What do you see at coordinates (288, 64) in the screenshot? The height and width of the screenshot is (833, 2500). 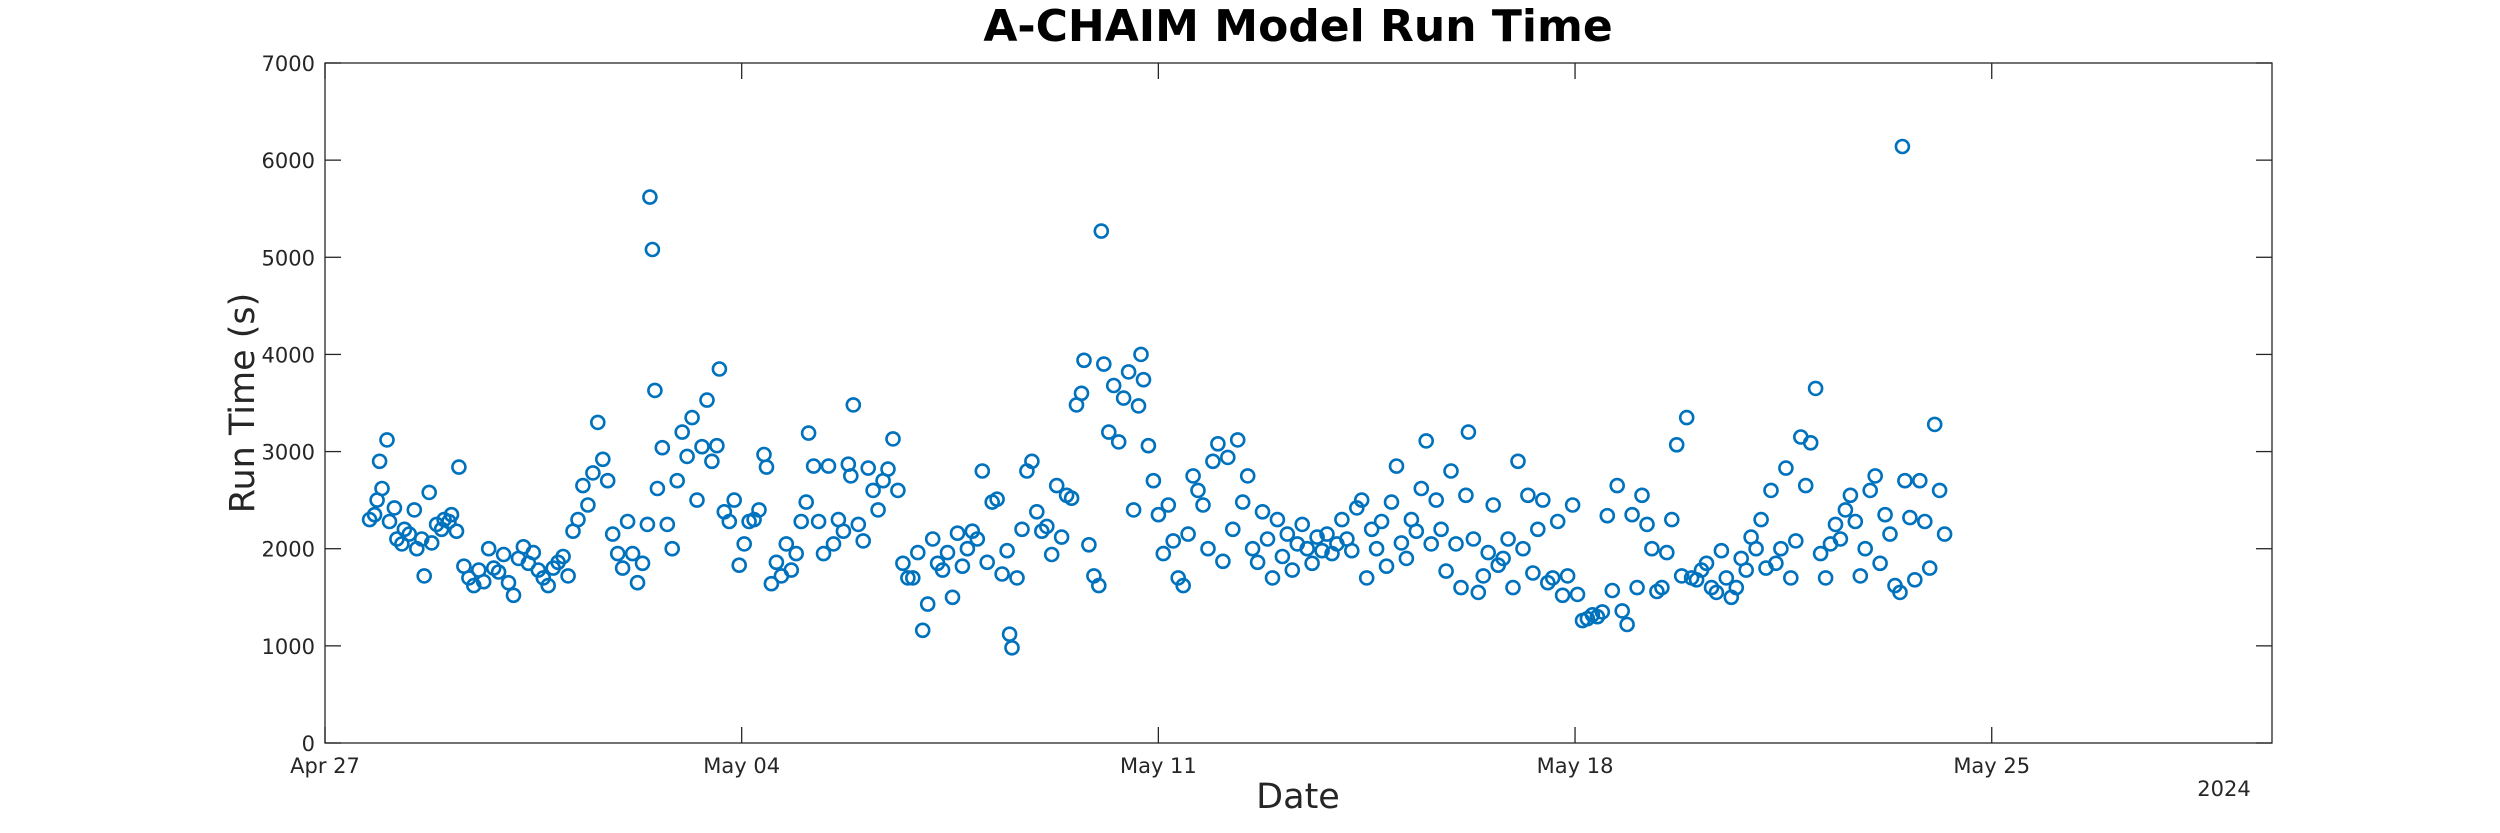 I see `y-tick-label: 7000` at bounding box center [288, 64].